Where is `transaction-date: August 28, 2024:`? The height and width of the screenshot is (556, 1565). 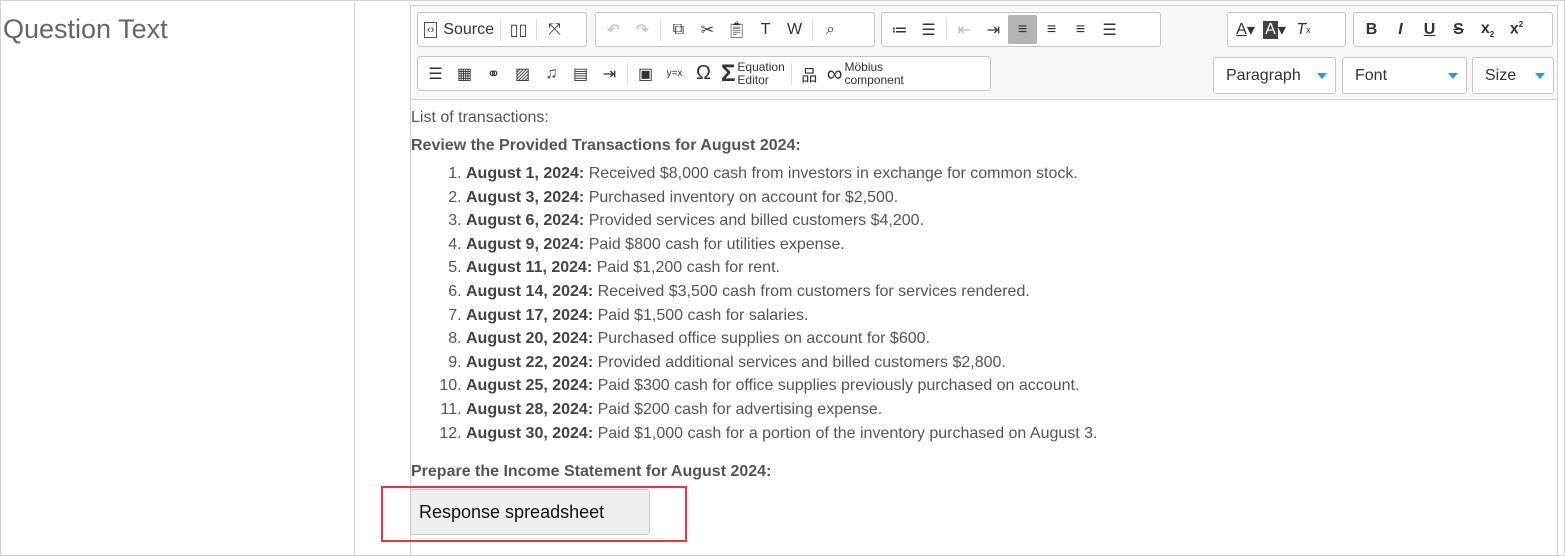 transaction-date: August 28, 2024: is located at coordinates (530, 409).